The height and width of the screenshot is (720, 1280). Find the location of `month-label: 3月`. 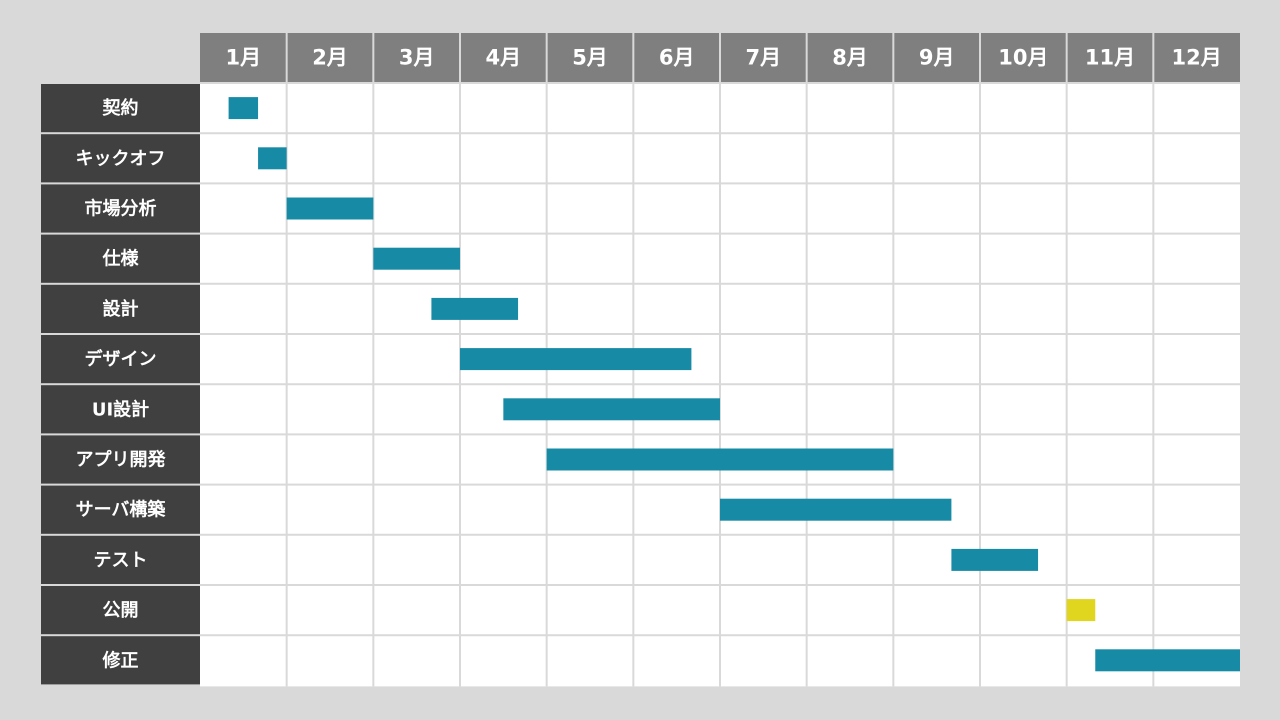

month-label: 3月 is located at coordinates (417, 58).